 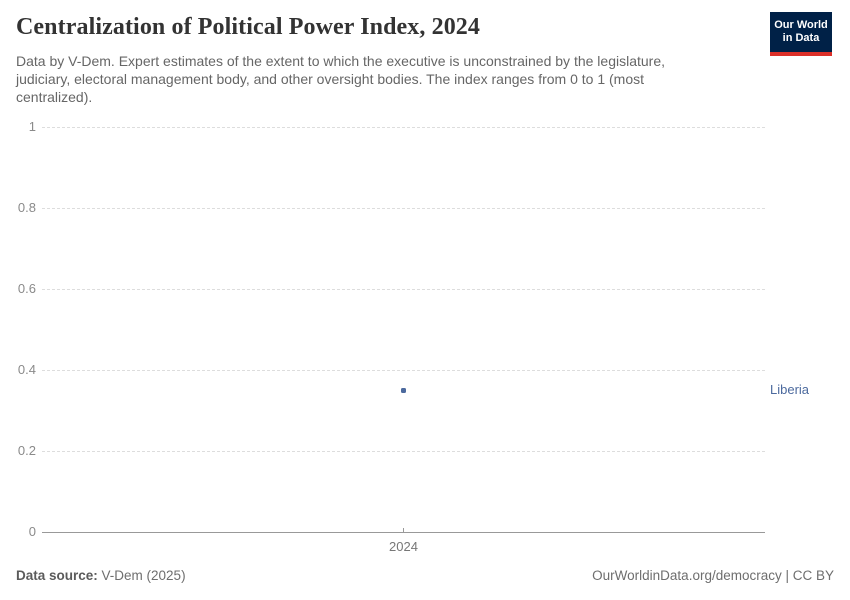 I want to click on y-tick-label: 0, so click(x=32, y=531).